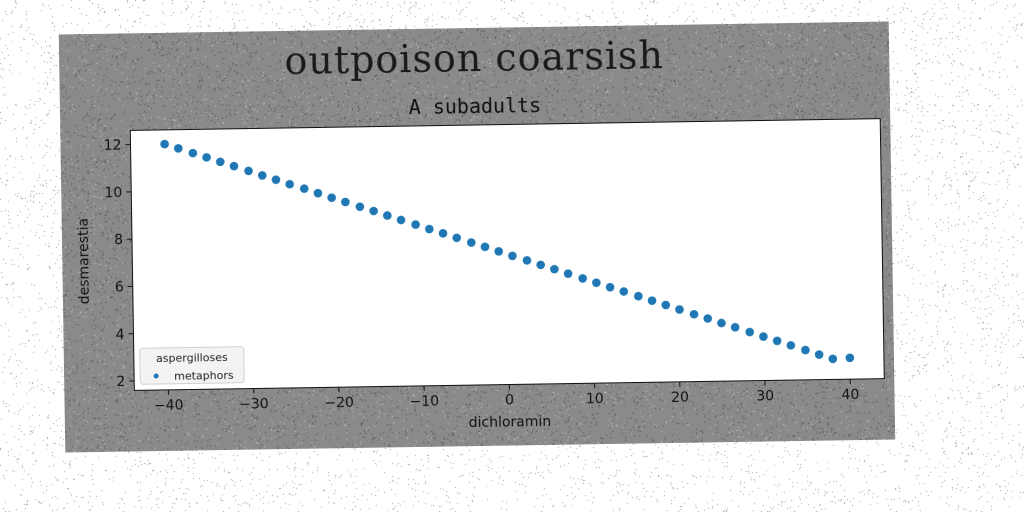 The height and width of the screenshot is (512, 1024). I want to click on x-tick-label: 10, so click(595, 399).